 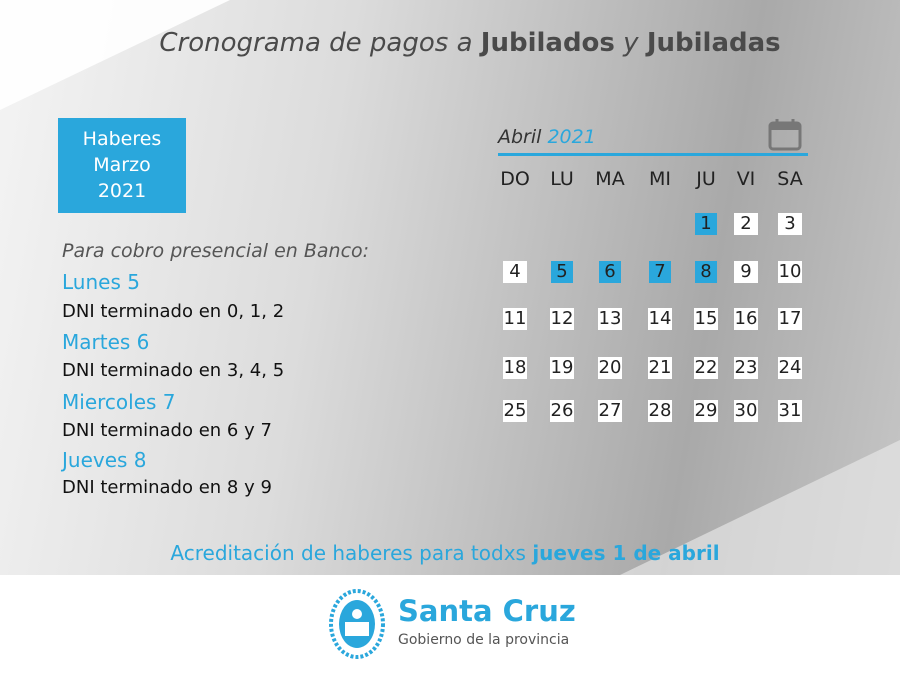 I want to click on weekday: LU, so click(x=562, y=179).